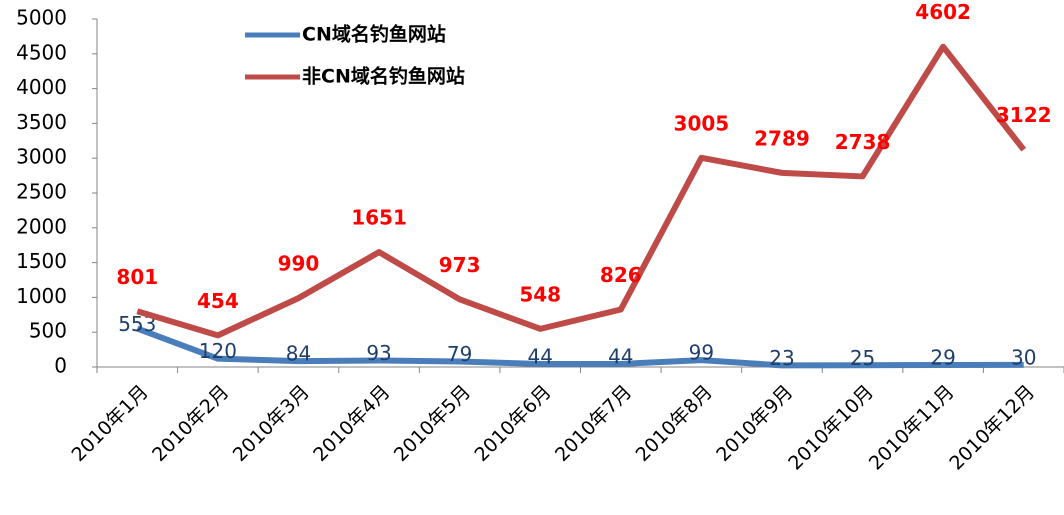 This screenshot has height=515, width=1064. Describe the element at coordinates (701, 353) in the screenshot. I see `data-label: 99` at that location.